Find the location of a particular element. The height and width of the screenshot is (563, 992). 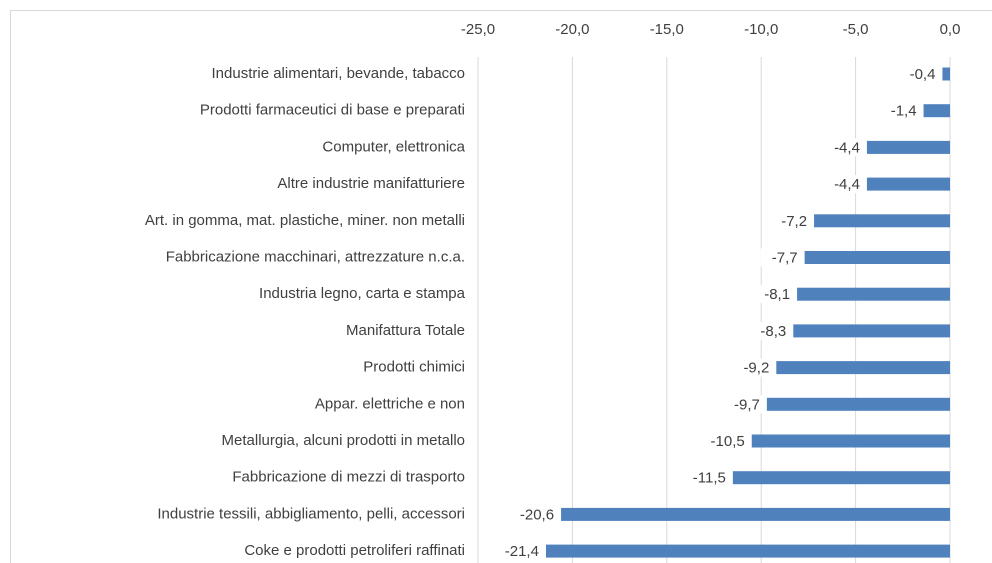

x-tick-label: -15,0 is located at coordinates (667, 29).